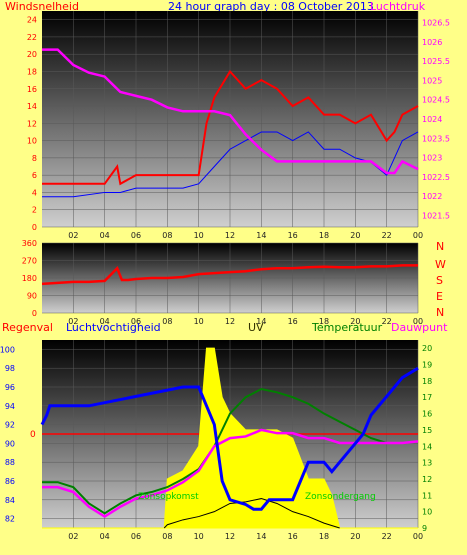 The width and height of the screenshot is (467, 555). Describe the element at coordinates (32, 89) in the screenshot. I see `y-tick-label-left: 16` at that location.